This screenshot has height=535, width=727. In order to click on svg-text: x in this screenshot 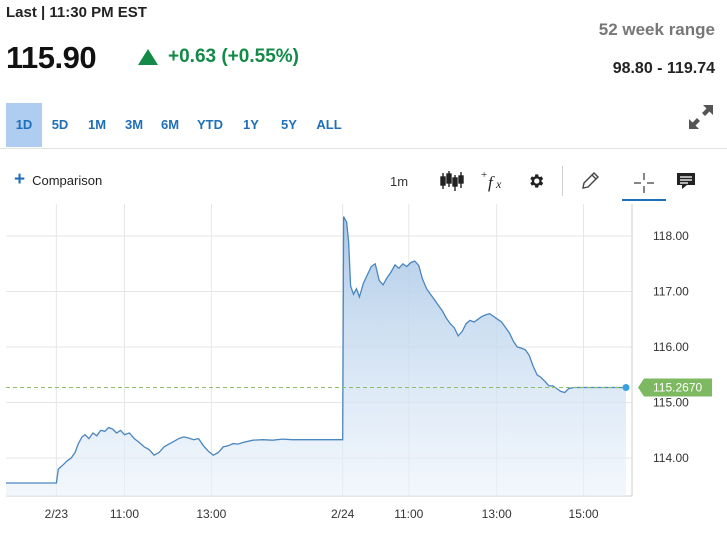, I will do `click(498, 184)`.